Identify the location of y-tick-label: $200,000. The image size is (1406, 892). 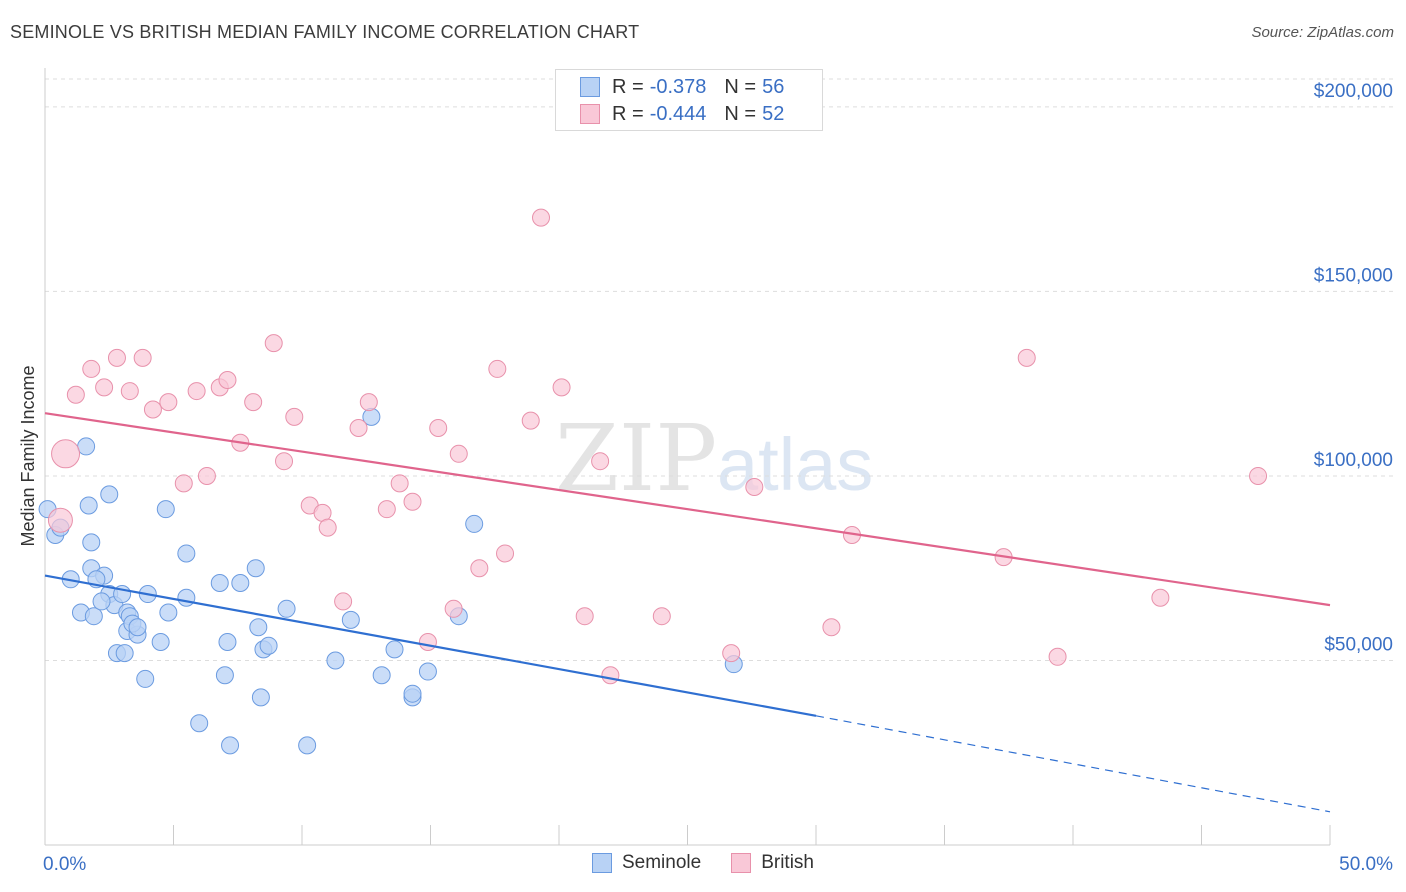
(1353, 91).